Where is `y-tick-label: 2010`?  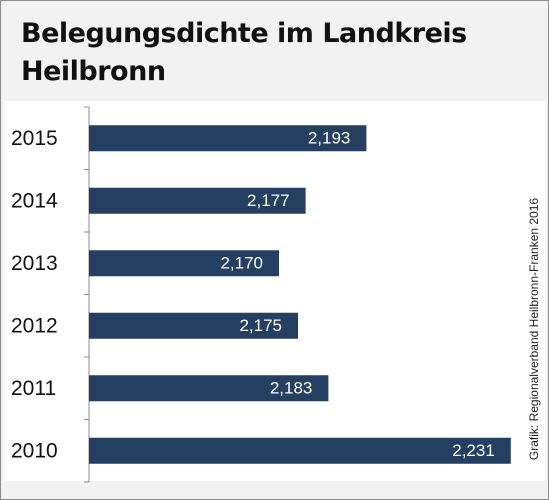 y-tick-label: 2010 is located at coordinates (34, 450).